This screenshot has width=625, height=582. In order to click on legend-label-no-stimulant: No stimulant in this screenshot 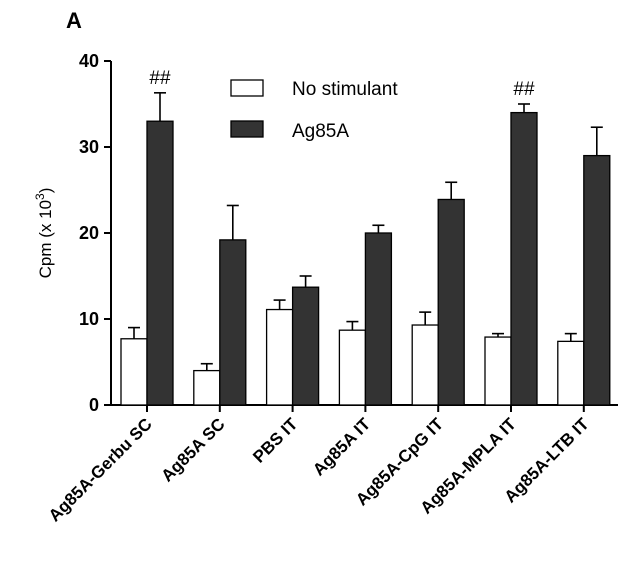, I will do `click(345, 89)`.